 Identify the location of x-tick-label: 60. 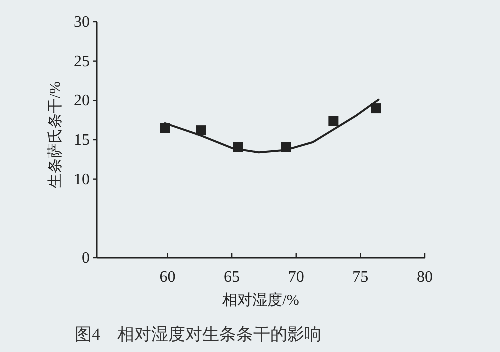
(168, 277).